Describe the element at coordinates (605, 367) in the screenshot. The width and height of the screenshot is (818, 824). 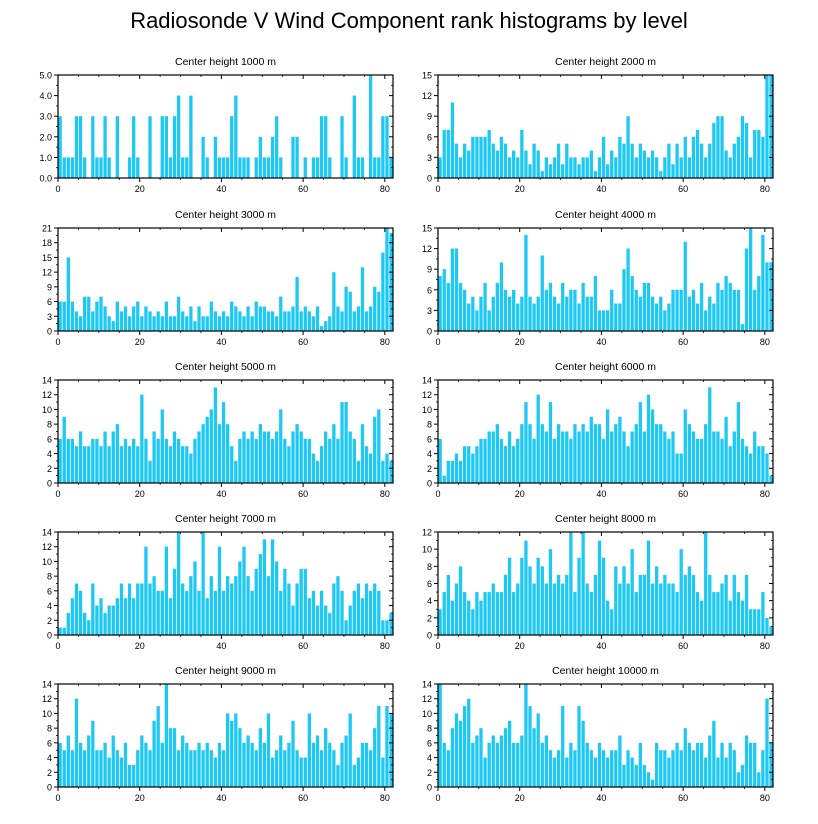
I see `chart-title: Center height 6000 m` at that location.